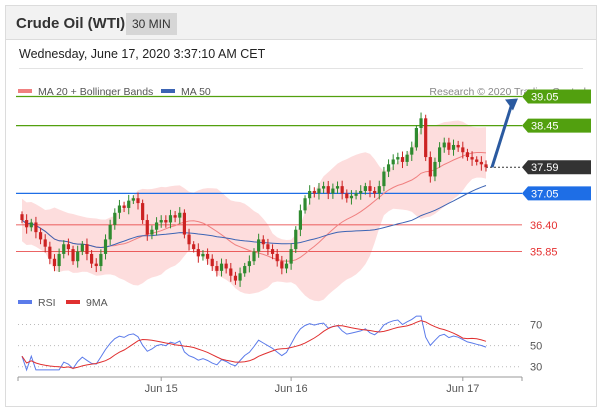 The width and height of the screenshot is (601, 412). What do you see at coordinates (142, 54) in the screenshot?
I see `timestamp: Wednesday, June 17, 2020 3:37:10 AM CET` at bounding box center [142, 54].